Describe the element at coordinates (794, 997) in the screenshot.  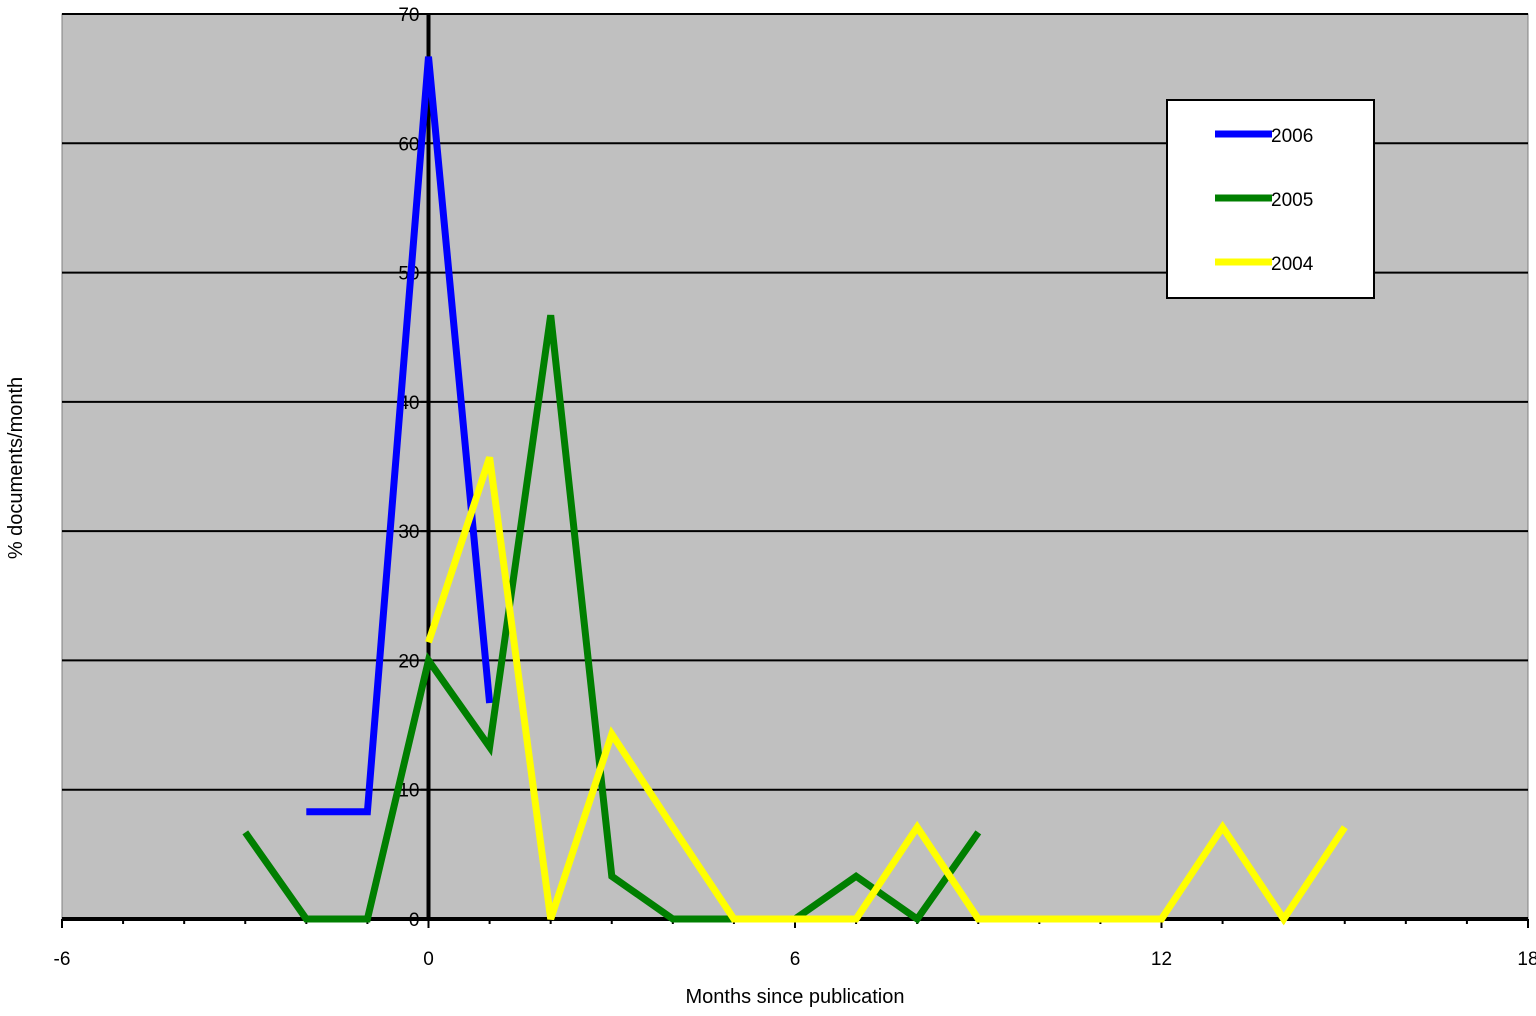
I see `x-axis-title: Months since publication` at that location.